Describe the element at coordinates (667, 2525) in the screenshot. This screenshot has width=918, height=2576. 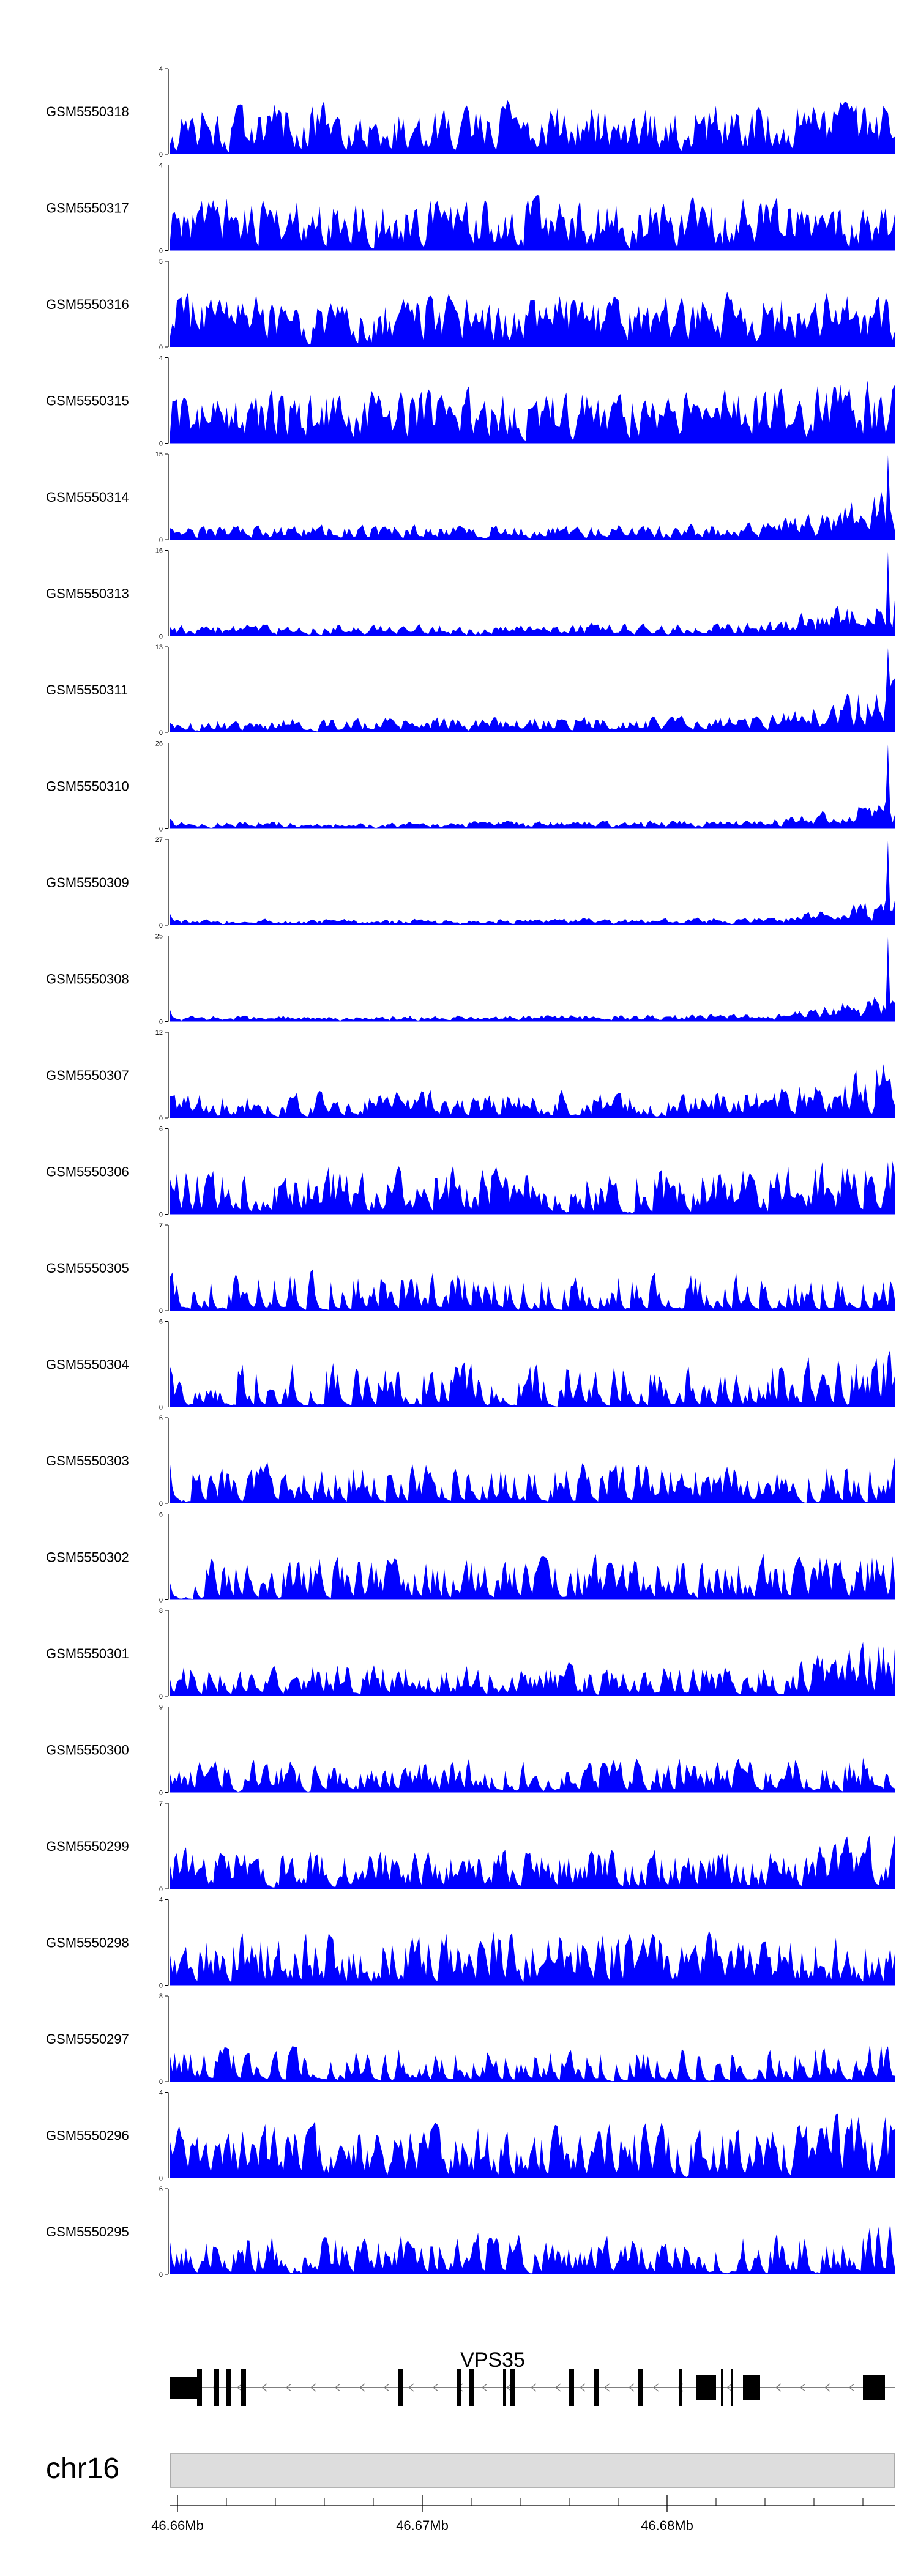
I see `x-tick-label: 46.68Mb` at that location.